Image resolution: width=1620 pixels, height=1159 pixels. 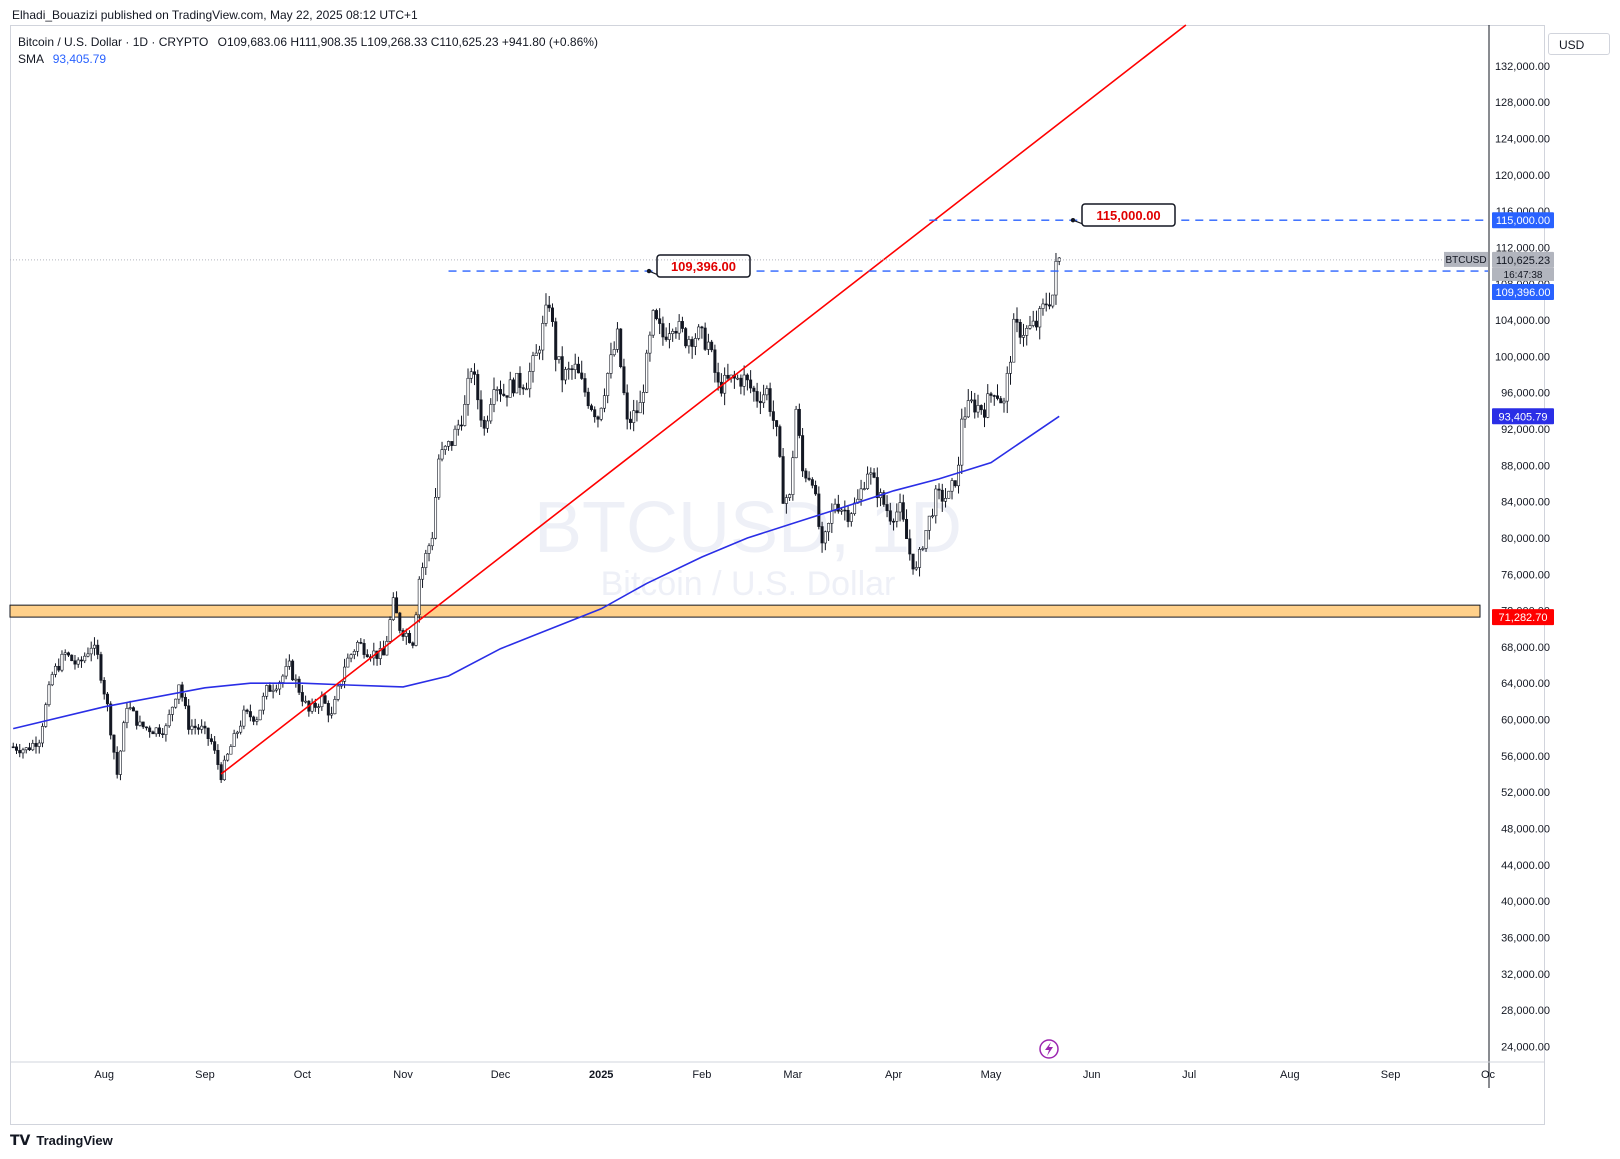 What do you see at coordinates (1523, 275) in the screenshot?
I see `countdown-label: 16:47:38` at bounding box center [1523, 275].